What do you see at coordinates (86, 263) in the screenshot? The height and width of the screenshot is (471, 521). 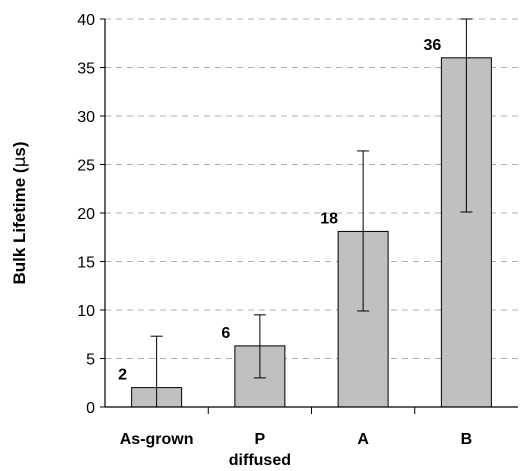 I see `y-tick-label: 15` at bounding box center [86, 263].